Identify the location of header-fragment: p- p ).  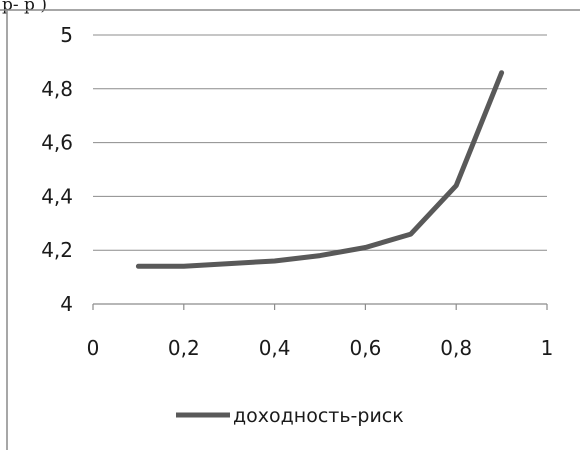
(24, 7).